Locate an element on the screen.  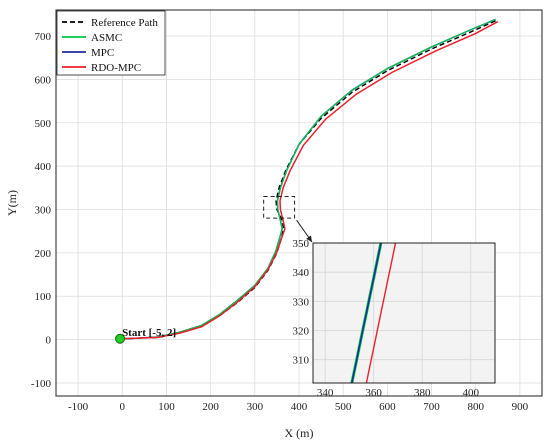
zoom-arrow is located at coordinates (304, 231).